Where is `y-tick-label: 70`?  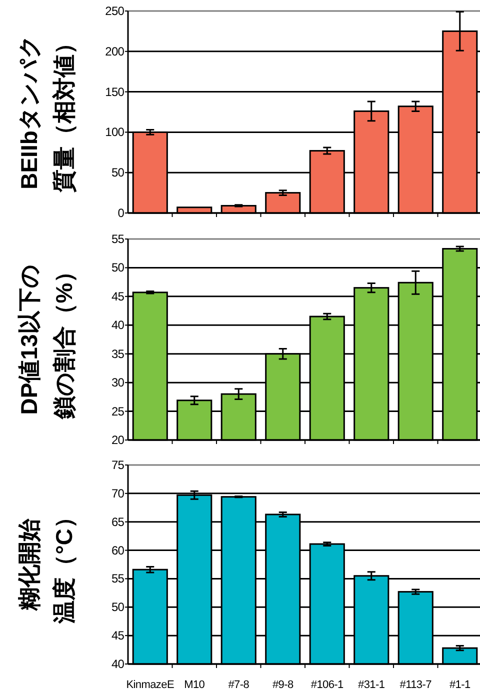 y-tick-label: 70 is located at coordinates (118, 493).